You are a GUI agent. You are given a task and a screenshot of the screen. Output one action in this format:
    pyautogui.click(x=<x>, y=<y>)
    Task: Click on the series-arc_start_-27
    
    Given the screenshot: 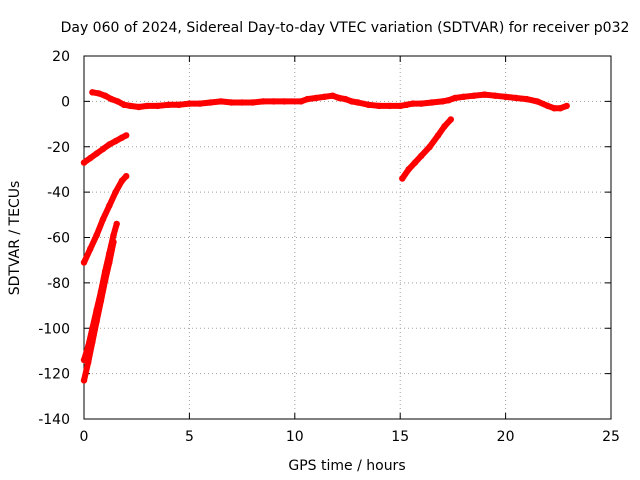 What is the action you would take?
    pyautogui.click(x=105, y=149)
    